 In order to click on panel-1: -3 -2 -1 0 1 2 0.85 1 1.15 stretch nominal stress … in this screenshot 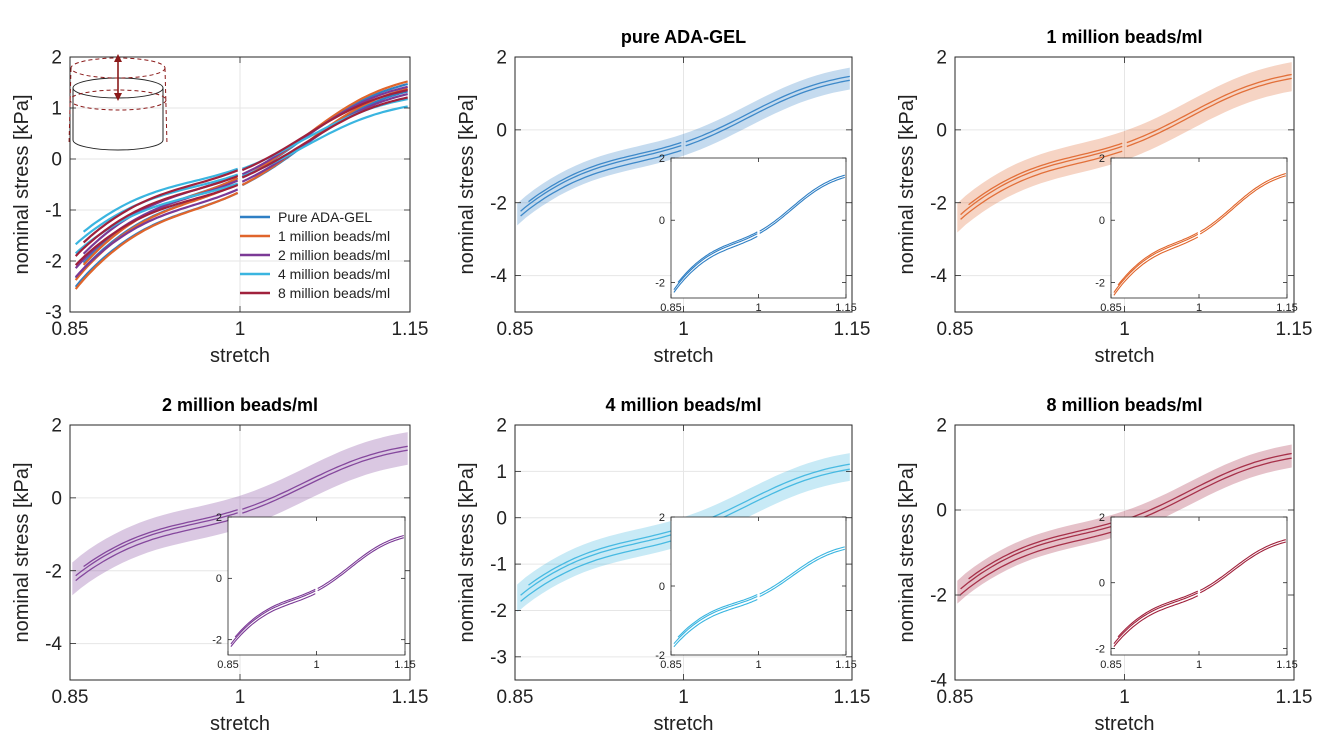, I will do `click(219, 207)`.